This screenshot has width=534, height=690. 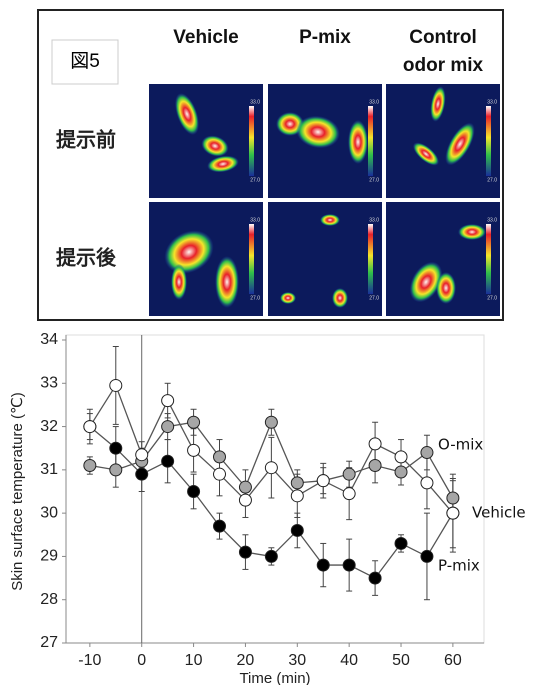 What do you see at coordinates (297, 660) in the screenshot?
I see `x-tick-label: 30` at bounding box center [297, 660].